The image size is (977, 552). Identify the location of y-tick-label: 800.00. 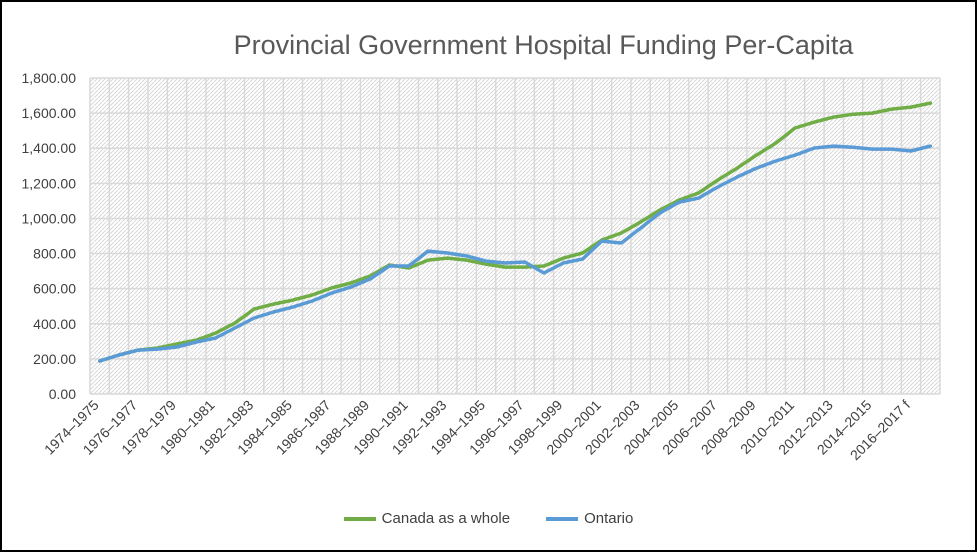
(54, 254).